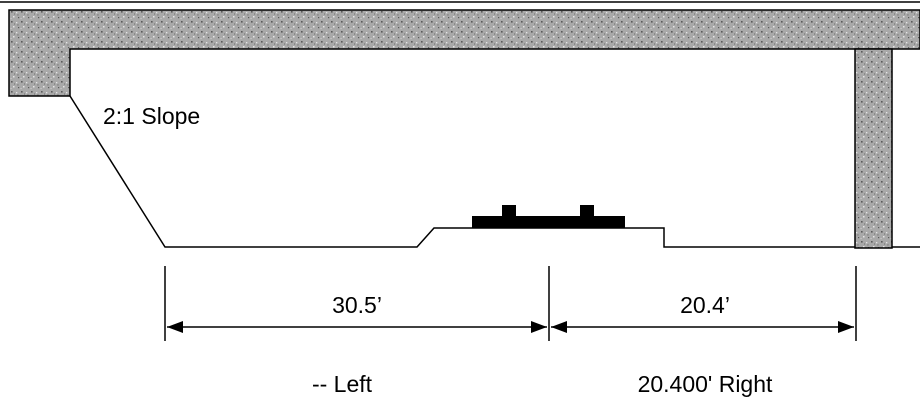 The width and height of the screenshot is (920, 404). Describe the element at coordinates (705, 384) in the screenshot. I see `right-offset-label: 20.400' Right` at that location.